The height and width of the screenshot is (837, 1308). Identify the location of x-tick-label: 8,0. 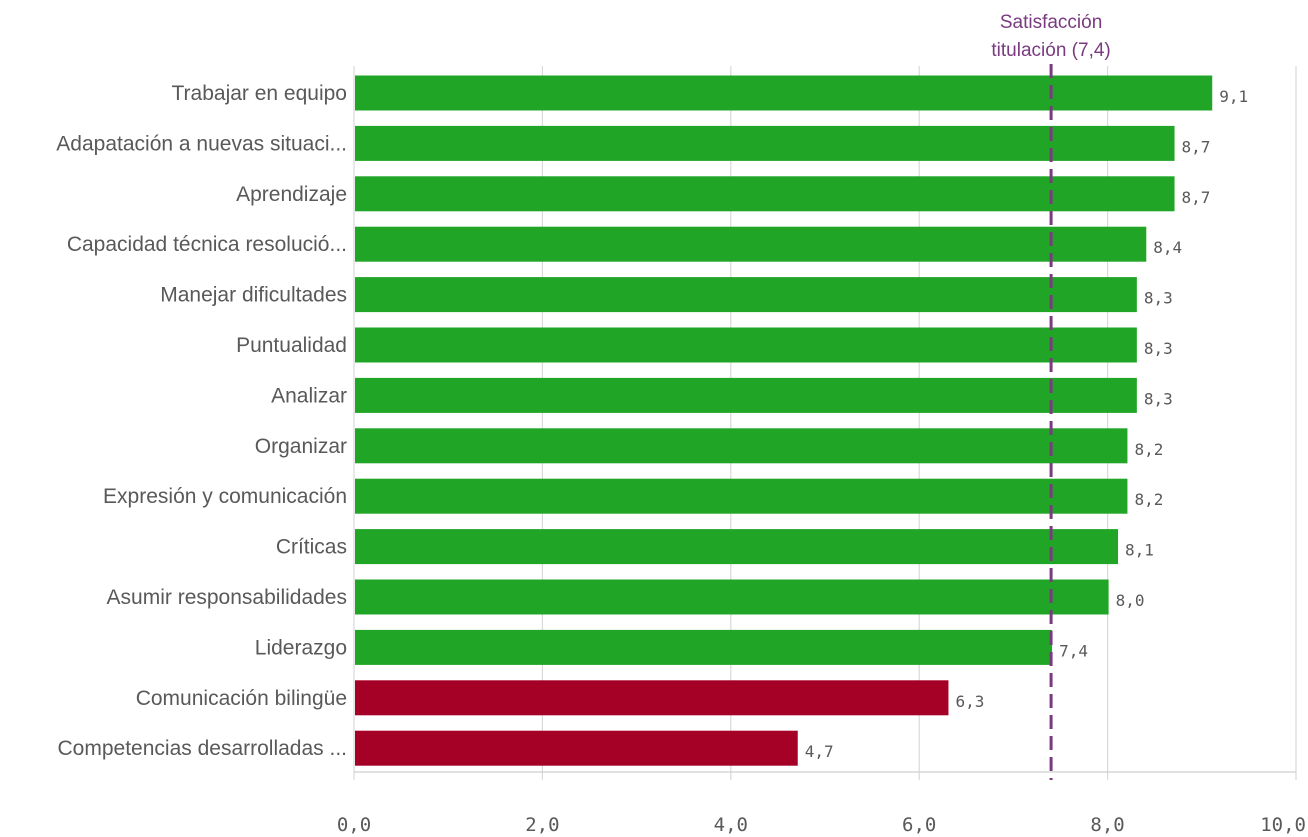
(1107, 825).